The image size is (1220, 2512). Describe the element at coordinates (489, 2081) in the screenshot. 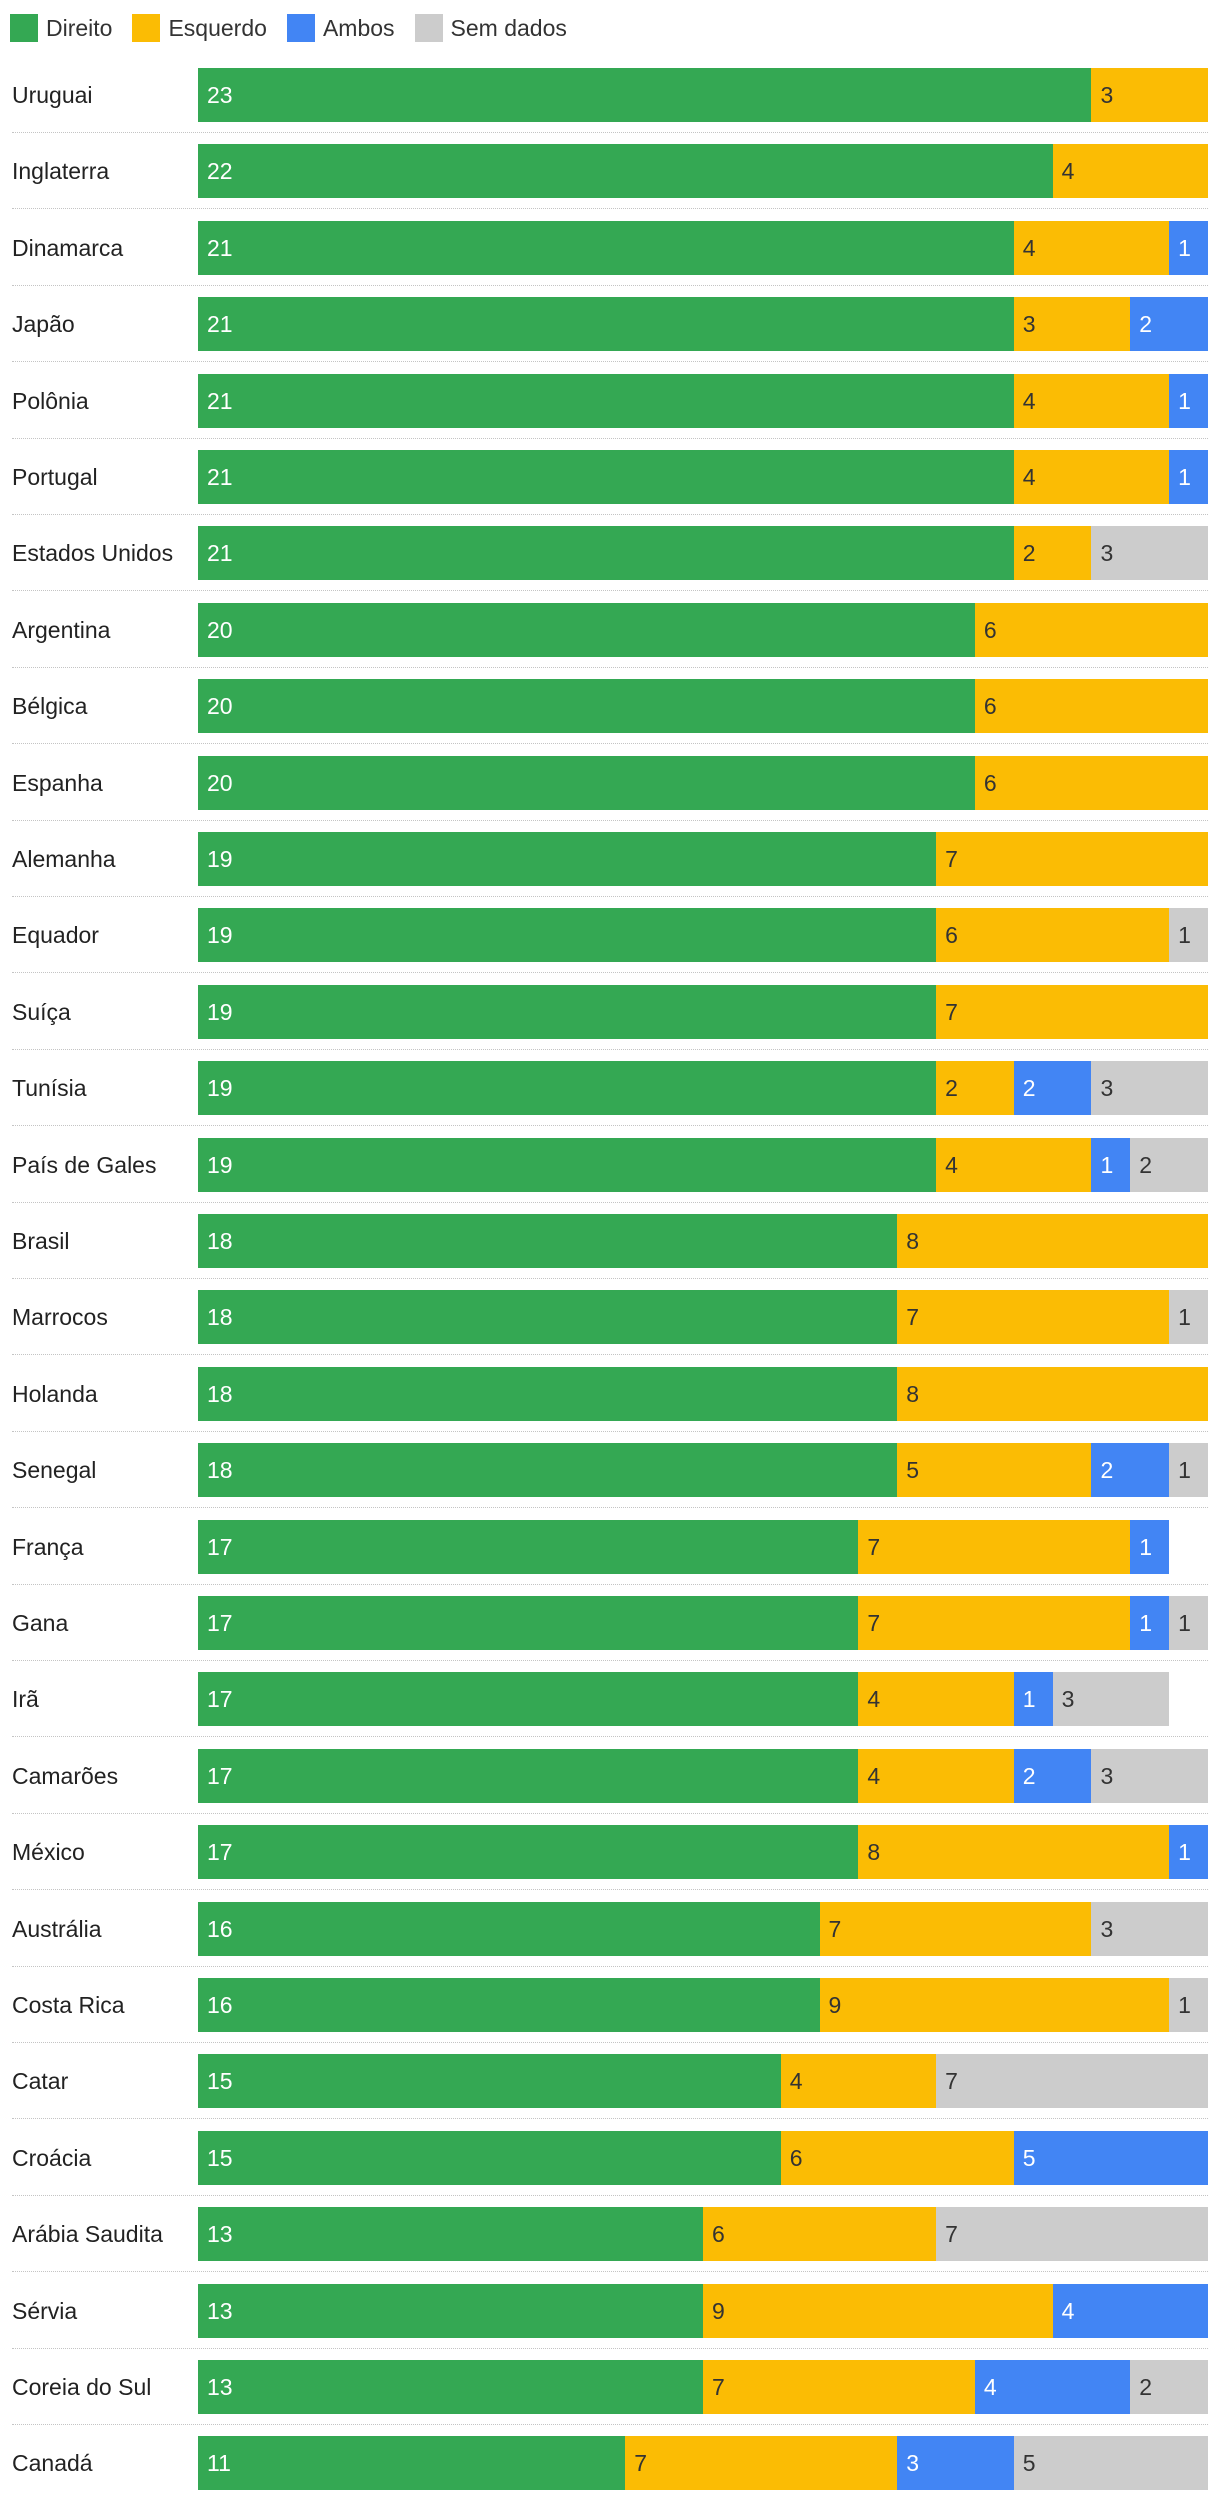

I see `bar-segment-direito: 15` at that location.